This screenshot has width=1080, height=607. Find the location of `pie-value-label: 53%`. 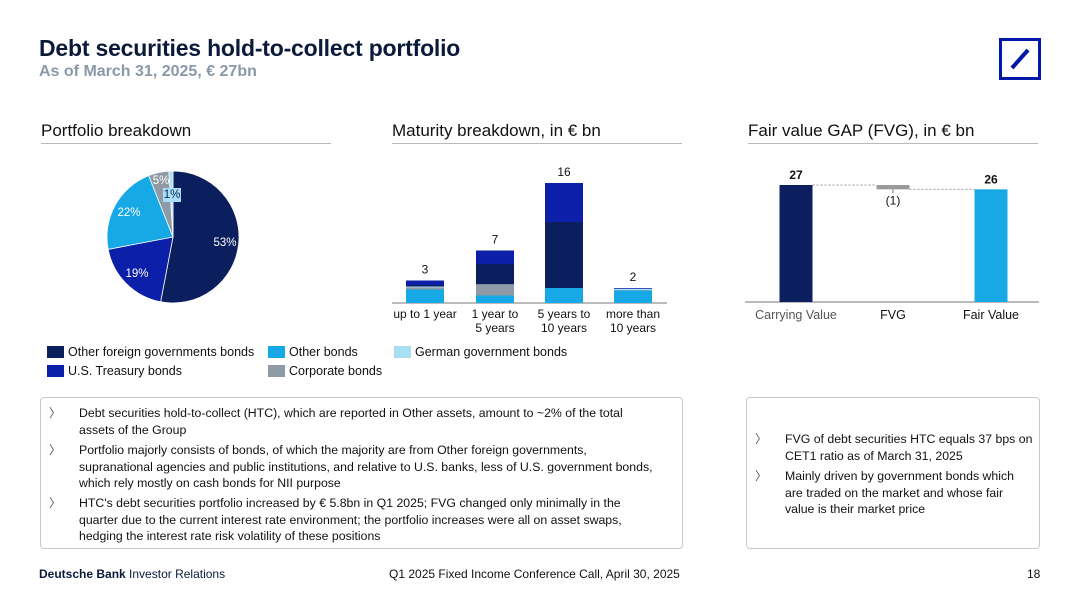

pie-value-label: 53% is located at coordinates (224, 243).